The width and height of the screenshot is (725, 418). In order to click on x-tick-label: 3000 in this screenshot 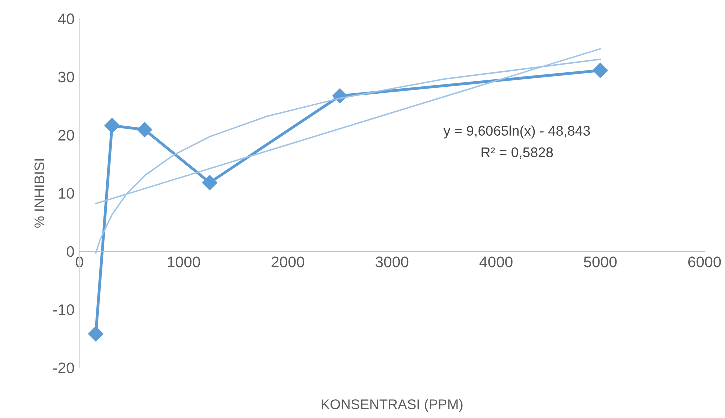, I will do `click(392, 262)`.